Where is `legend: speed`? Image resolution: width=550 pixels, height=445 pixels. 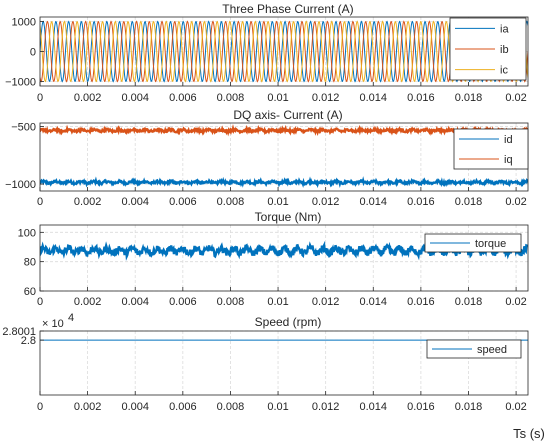
legend: speed is located at coordinates (474, 349).